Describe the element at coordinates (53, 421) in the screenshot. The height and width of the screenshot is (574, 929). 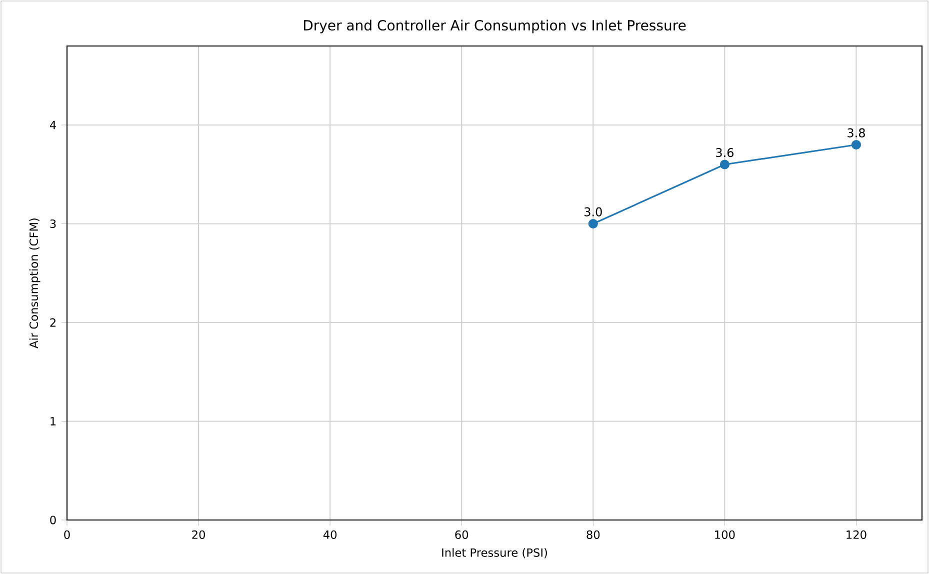
I see `y-tick-label: 1` at that location.